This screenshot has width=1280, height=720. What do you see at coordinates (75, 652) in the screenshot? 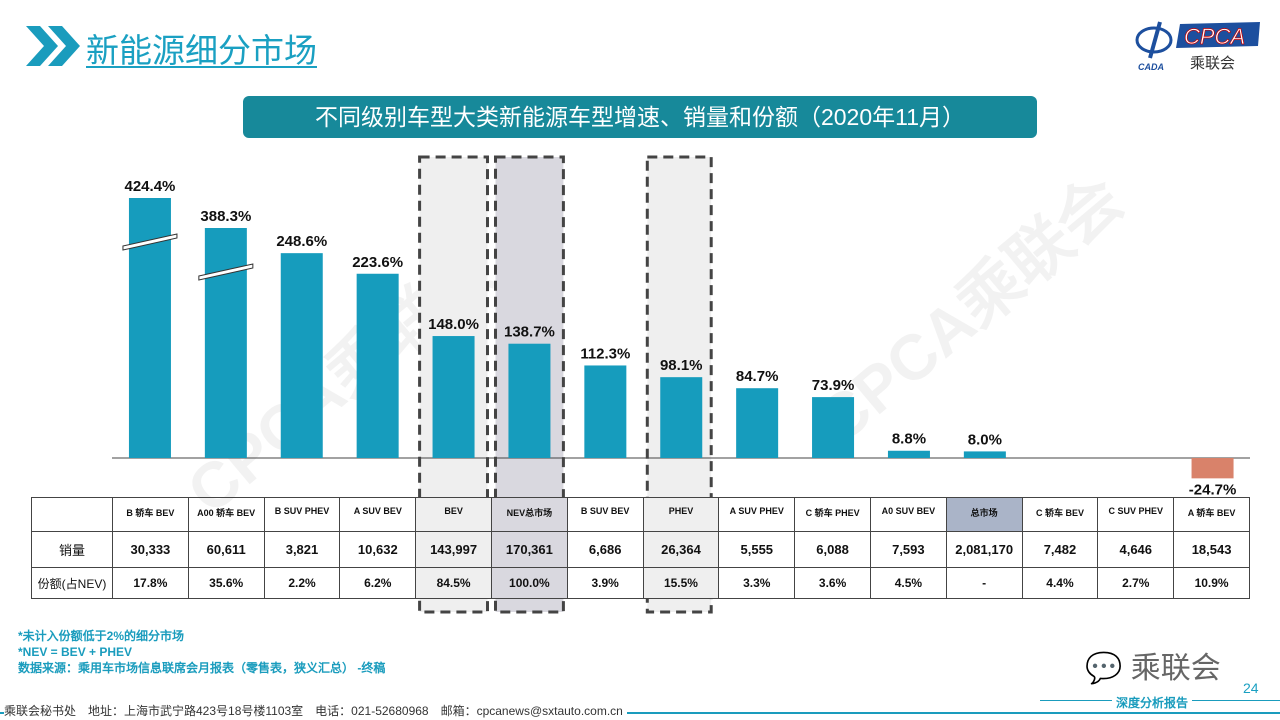
I see `note: *NEV = BEV + PHEV` at bounding box center [75, 652].